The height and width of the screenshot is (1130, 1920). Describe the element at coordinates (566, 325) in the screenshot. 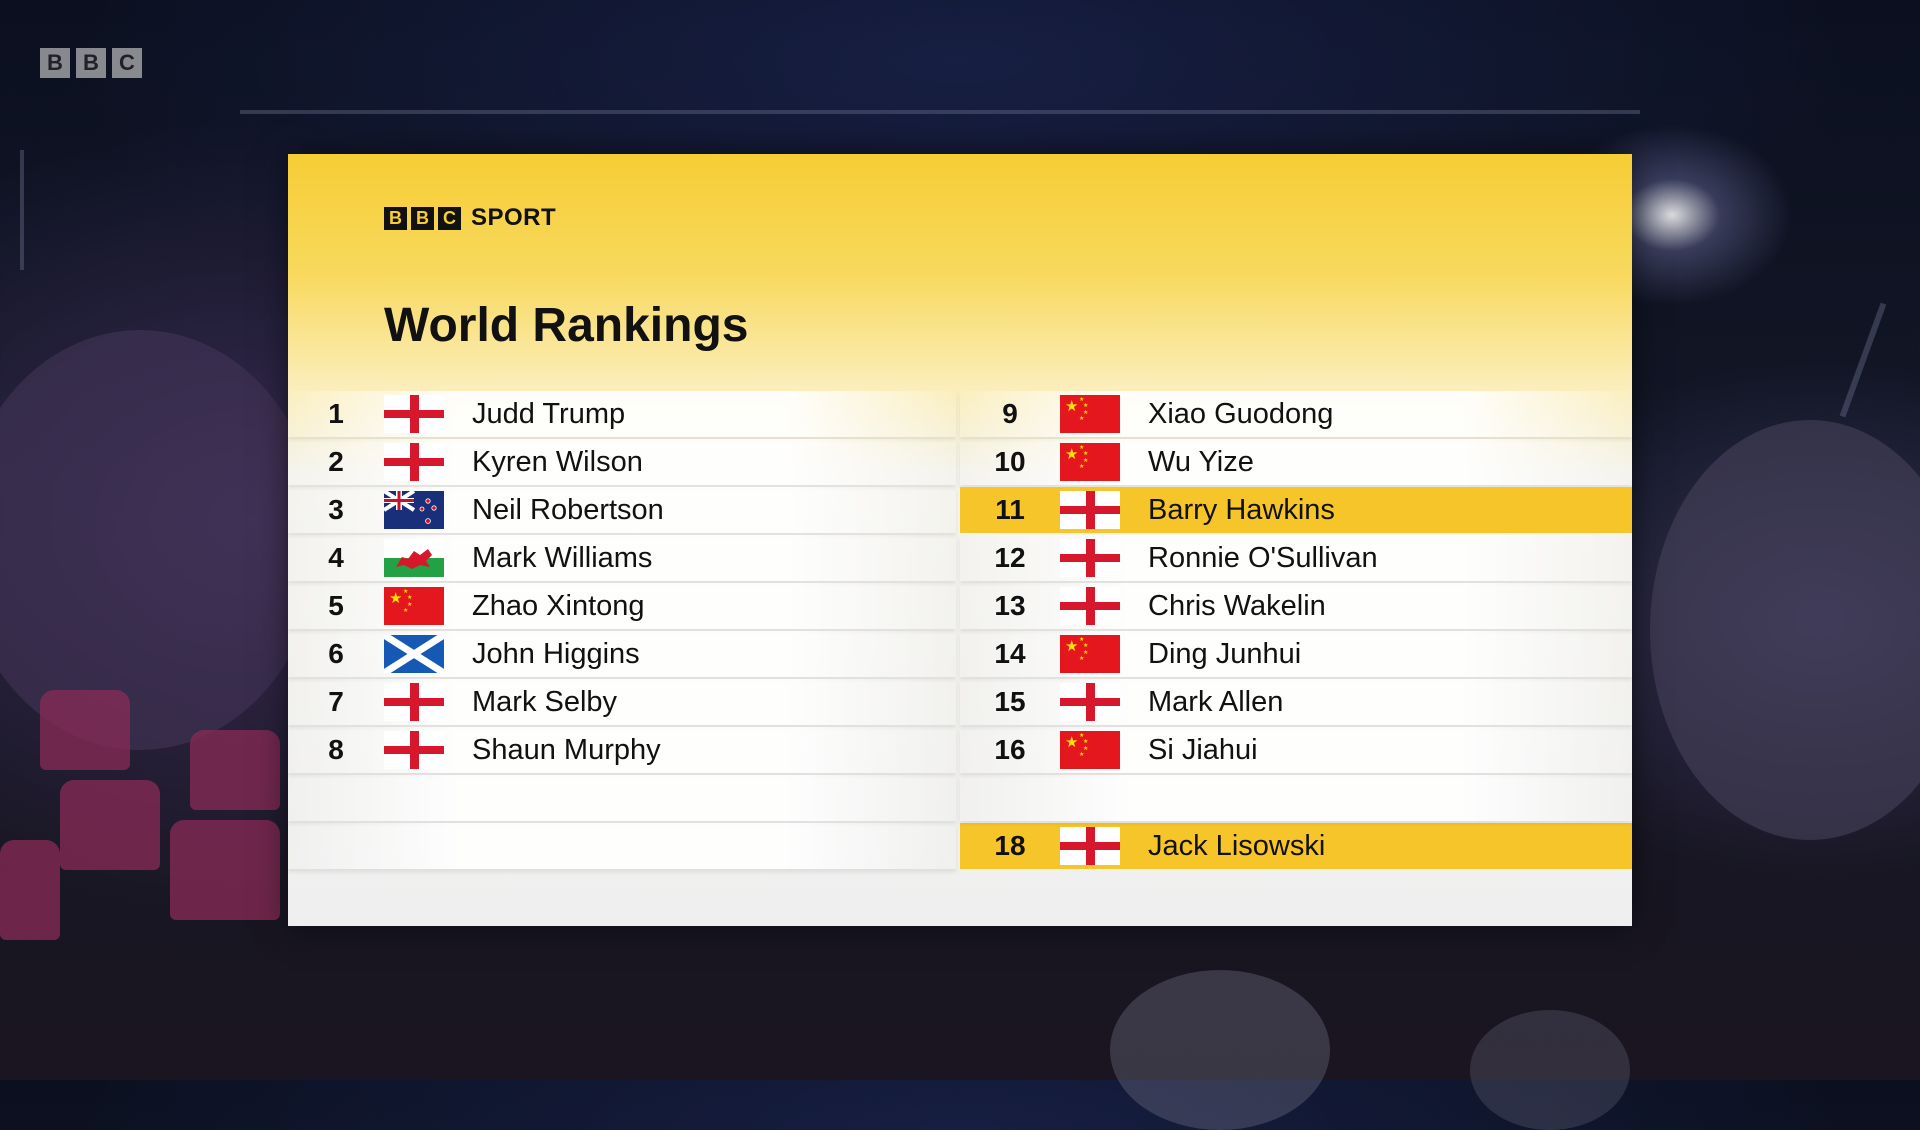

I see `page-title: World Rankings` at that location.